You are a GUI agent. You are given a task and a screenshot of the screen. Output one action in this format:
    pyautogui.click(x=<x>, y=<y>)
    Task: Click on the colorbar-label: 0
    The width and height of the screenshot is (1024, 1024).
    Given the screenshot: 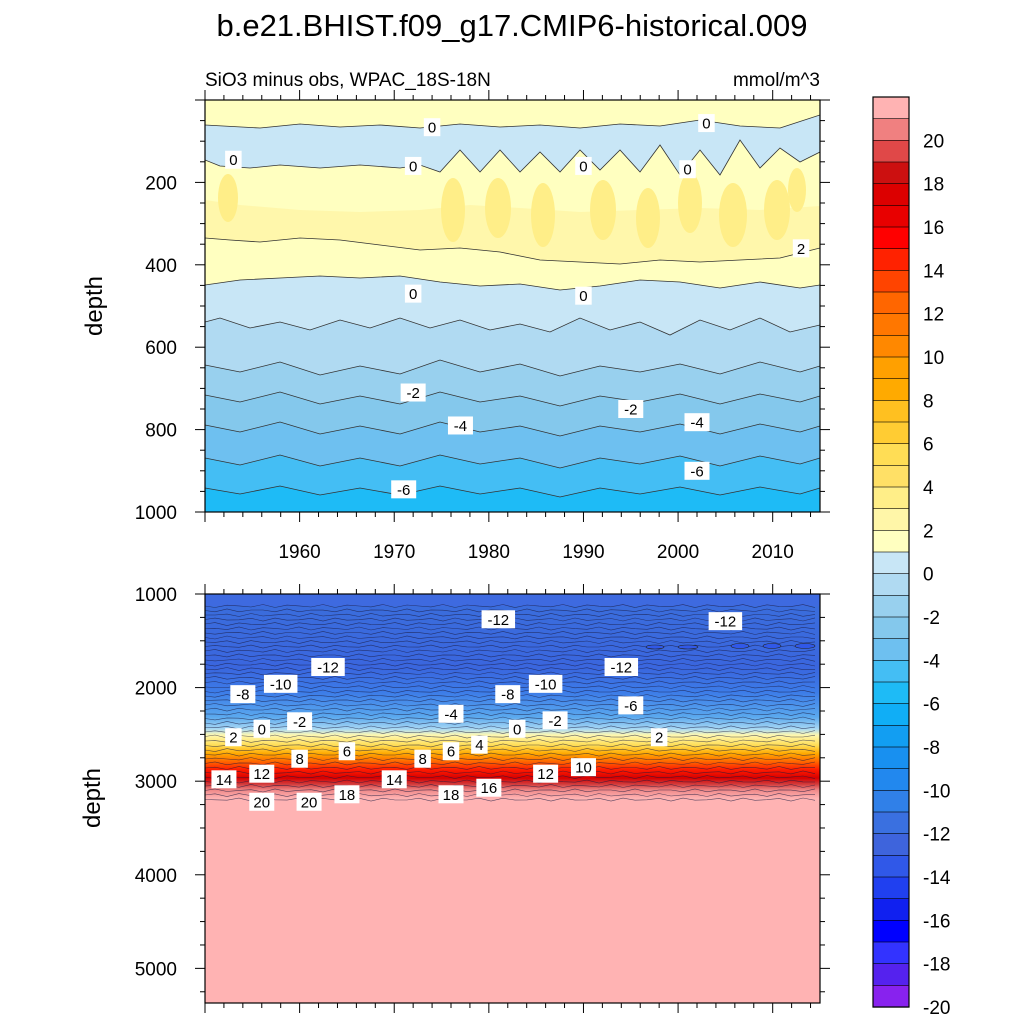 What is the action you would take?
    pyautogui.click(x=928, y=575)
    